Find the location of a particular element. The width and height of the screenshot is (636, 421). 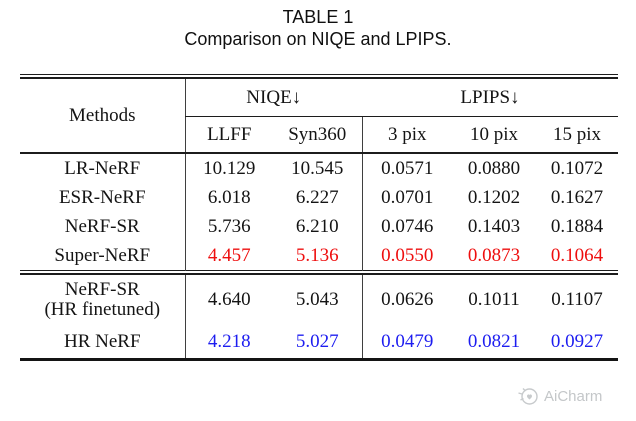

table-cell: 0.0746 is located at coordinates (406, 226).